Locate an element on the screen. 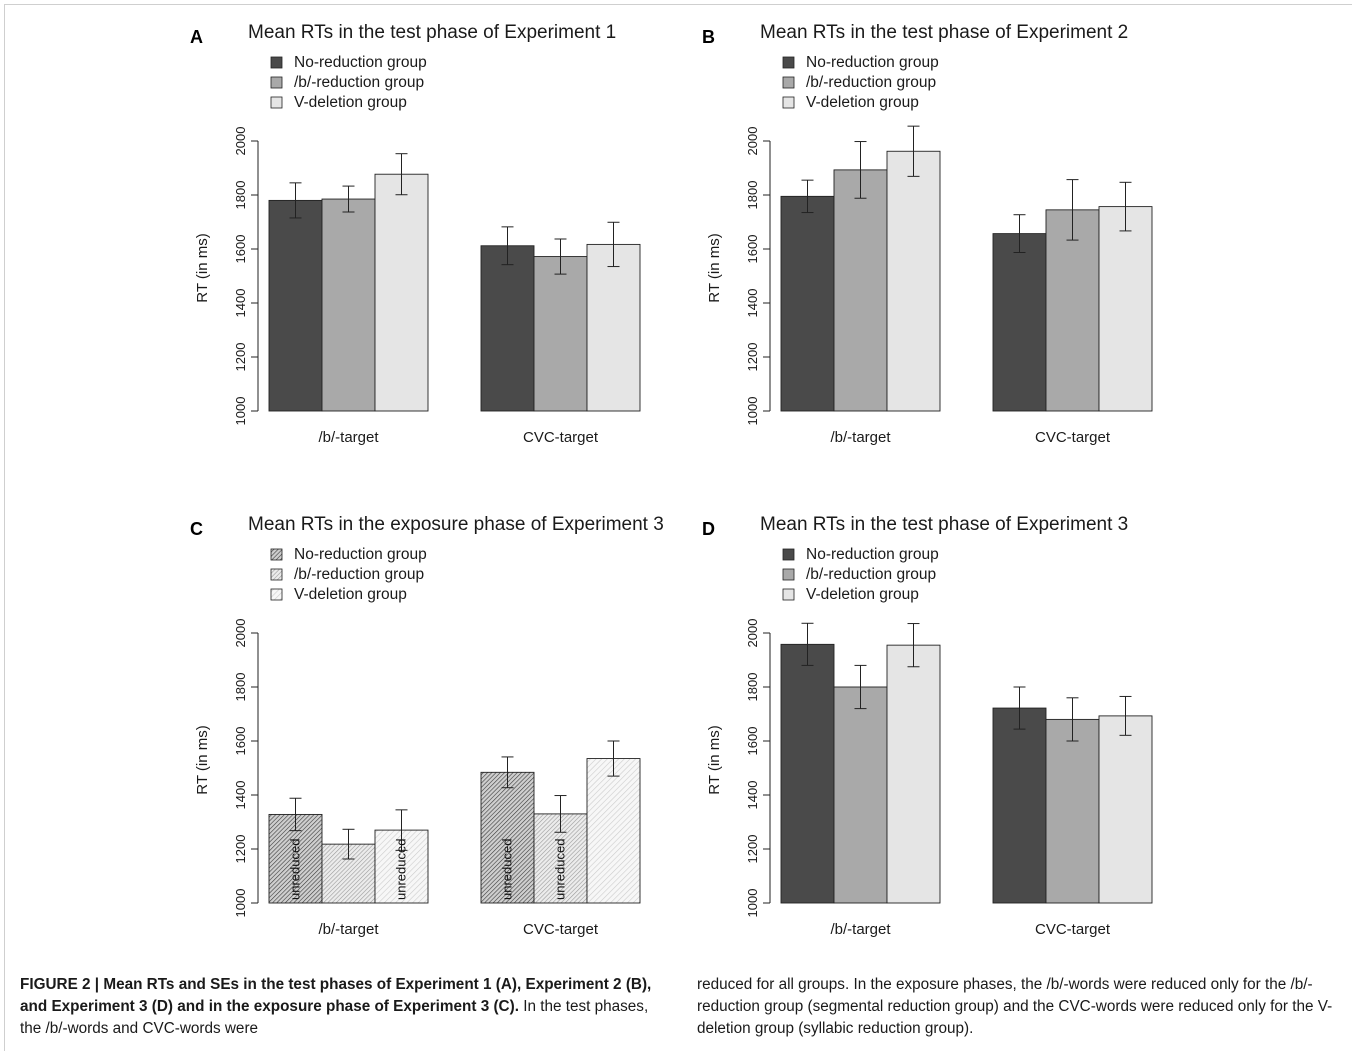  panel-letter: B is located at coordinates (708, 37).